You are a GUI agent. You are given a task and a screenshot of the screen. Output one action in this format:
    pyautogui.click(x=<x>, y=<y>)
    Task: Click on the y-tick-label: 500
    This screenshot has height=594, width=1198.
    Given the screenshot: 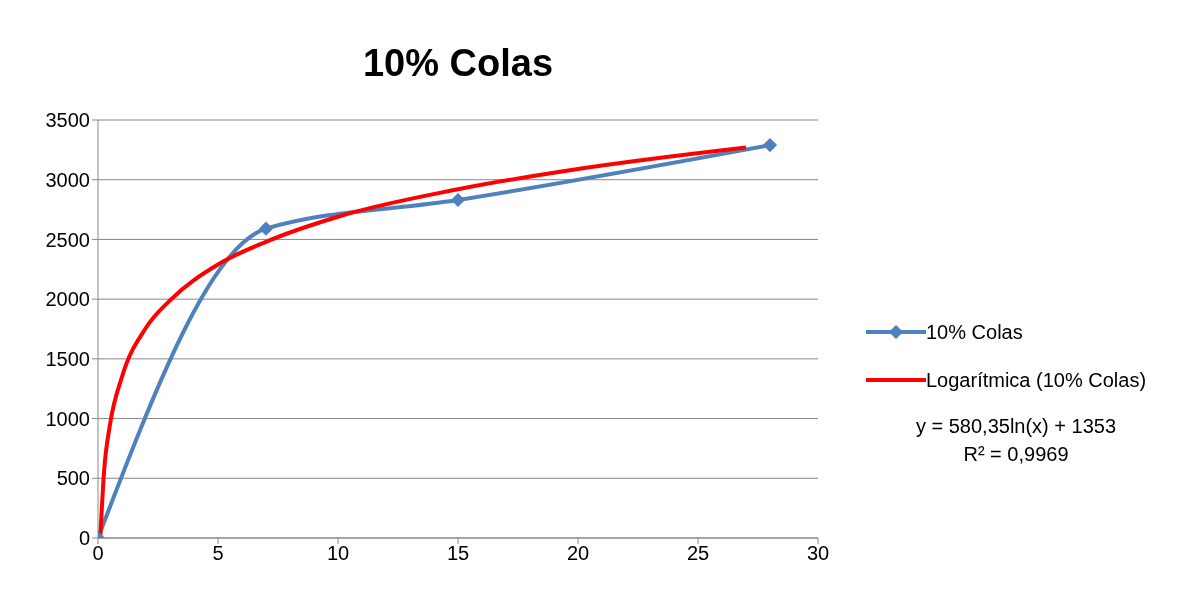 What is the action you would take?
    pyautogui.click(x=73, y=478)
    